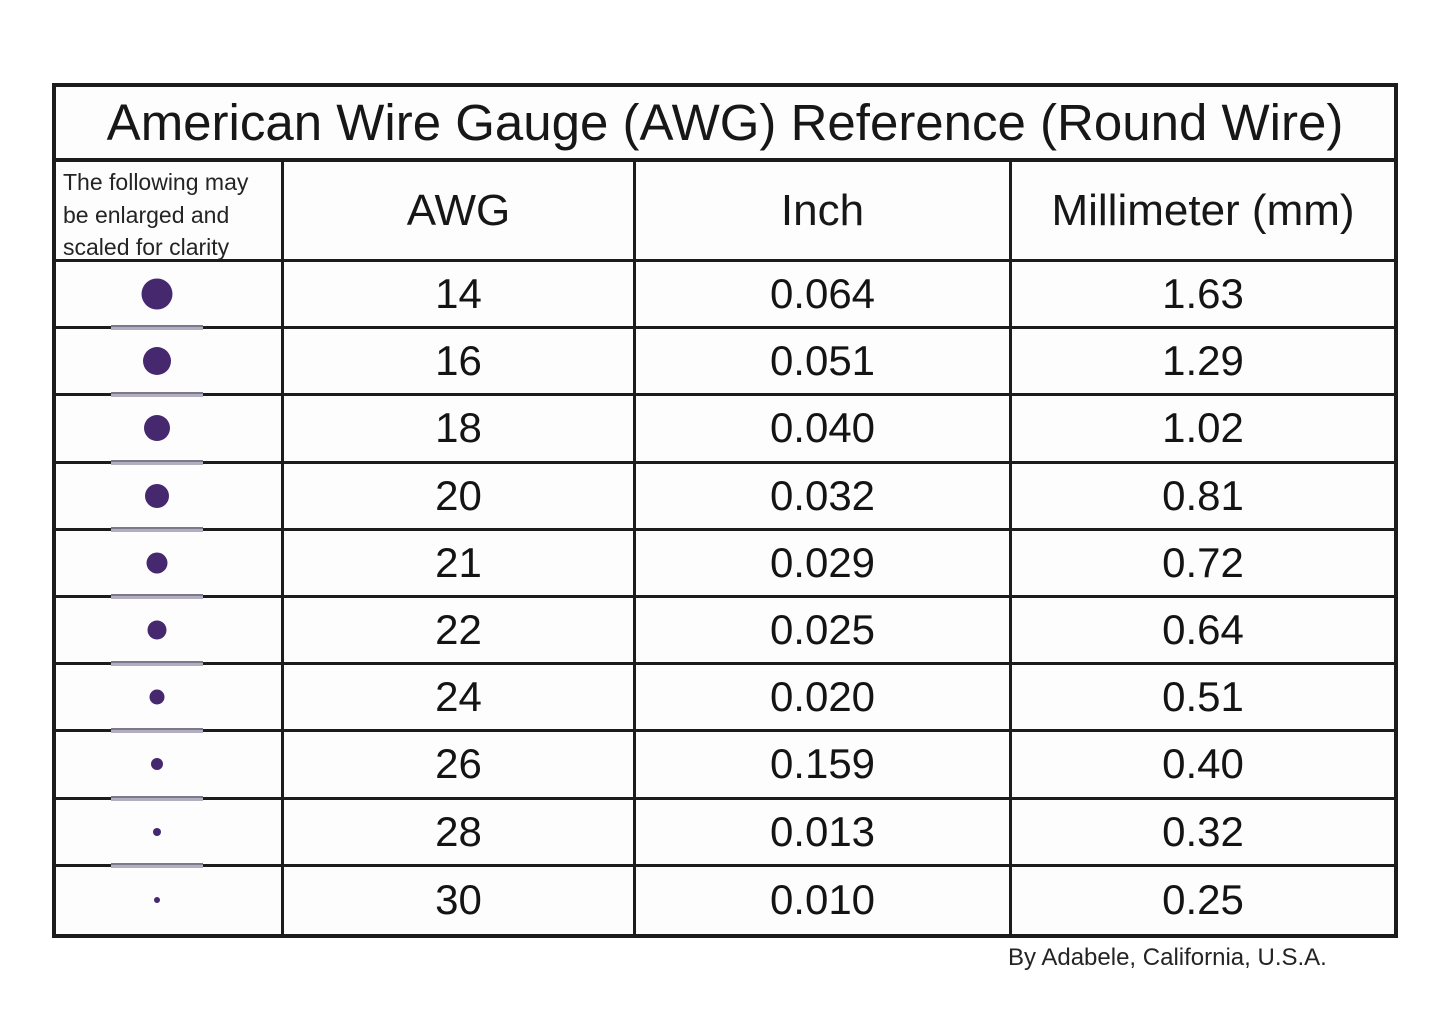 The image size is (1445, 1017). What do you see at coordinates (460, 363) in the screenshot?
I see `awg-value-cell: 16` at bounding box center [460, 363].